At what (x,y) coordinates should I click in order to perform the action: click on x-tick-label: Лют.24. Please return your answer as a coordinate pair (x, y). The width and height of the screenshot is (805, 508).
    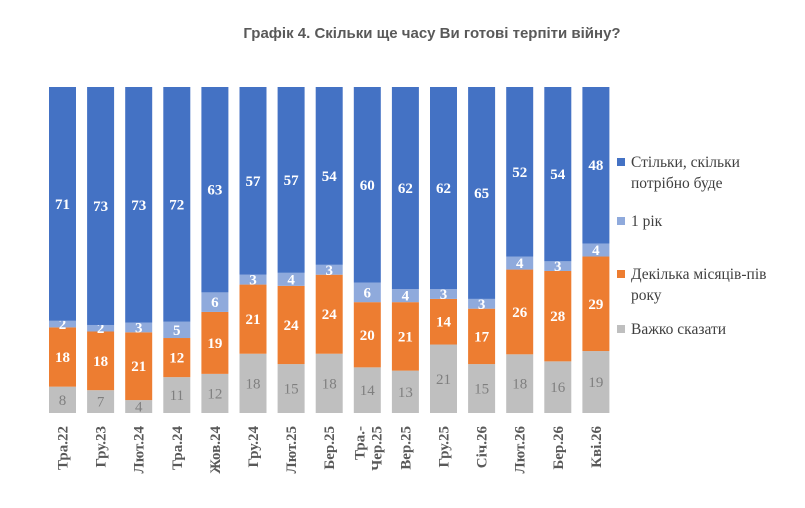
    Looking at the image, I should click on (140, 450).